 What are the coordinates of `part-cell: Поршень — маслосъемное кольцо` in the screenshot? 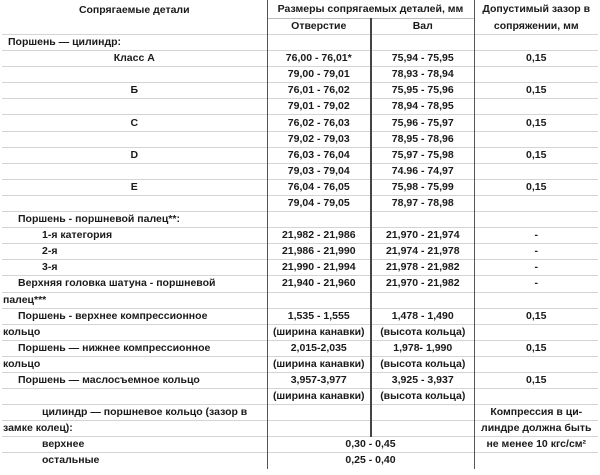 It's located at (134, 380).